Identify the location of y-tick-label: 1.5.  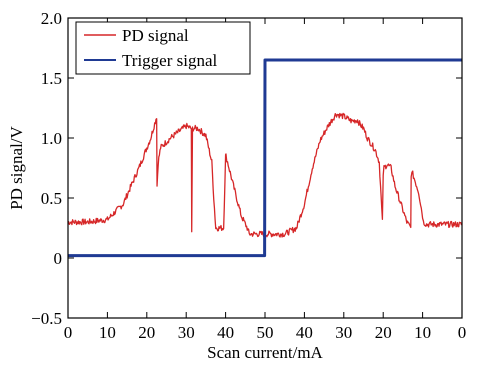
(51, 78).